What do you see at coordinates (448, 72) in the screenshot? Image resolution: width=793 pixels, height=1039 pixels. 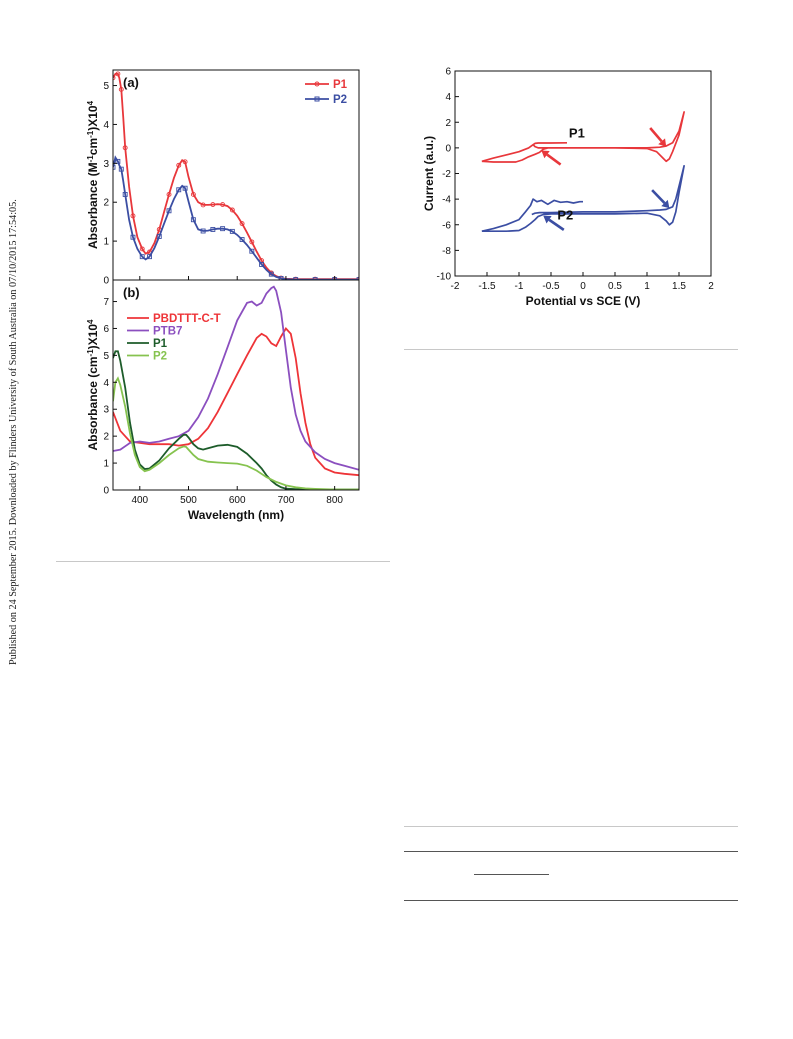 I see `cv-ytick-label: 6` at bounding box center [448, 72].